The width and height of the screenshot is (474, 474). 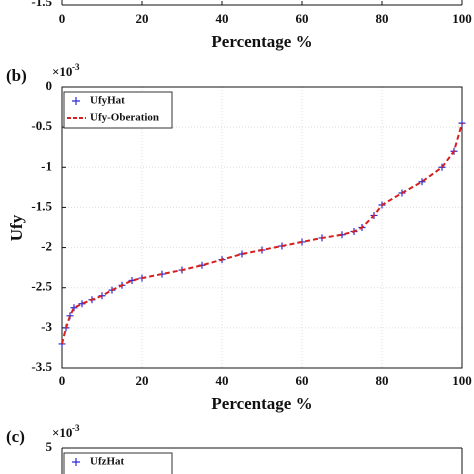 I want to click on y-tick-label: -0.5, so click(x=41, y=125).